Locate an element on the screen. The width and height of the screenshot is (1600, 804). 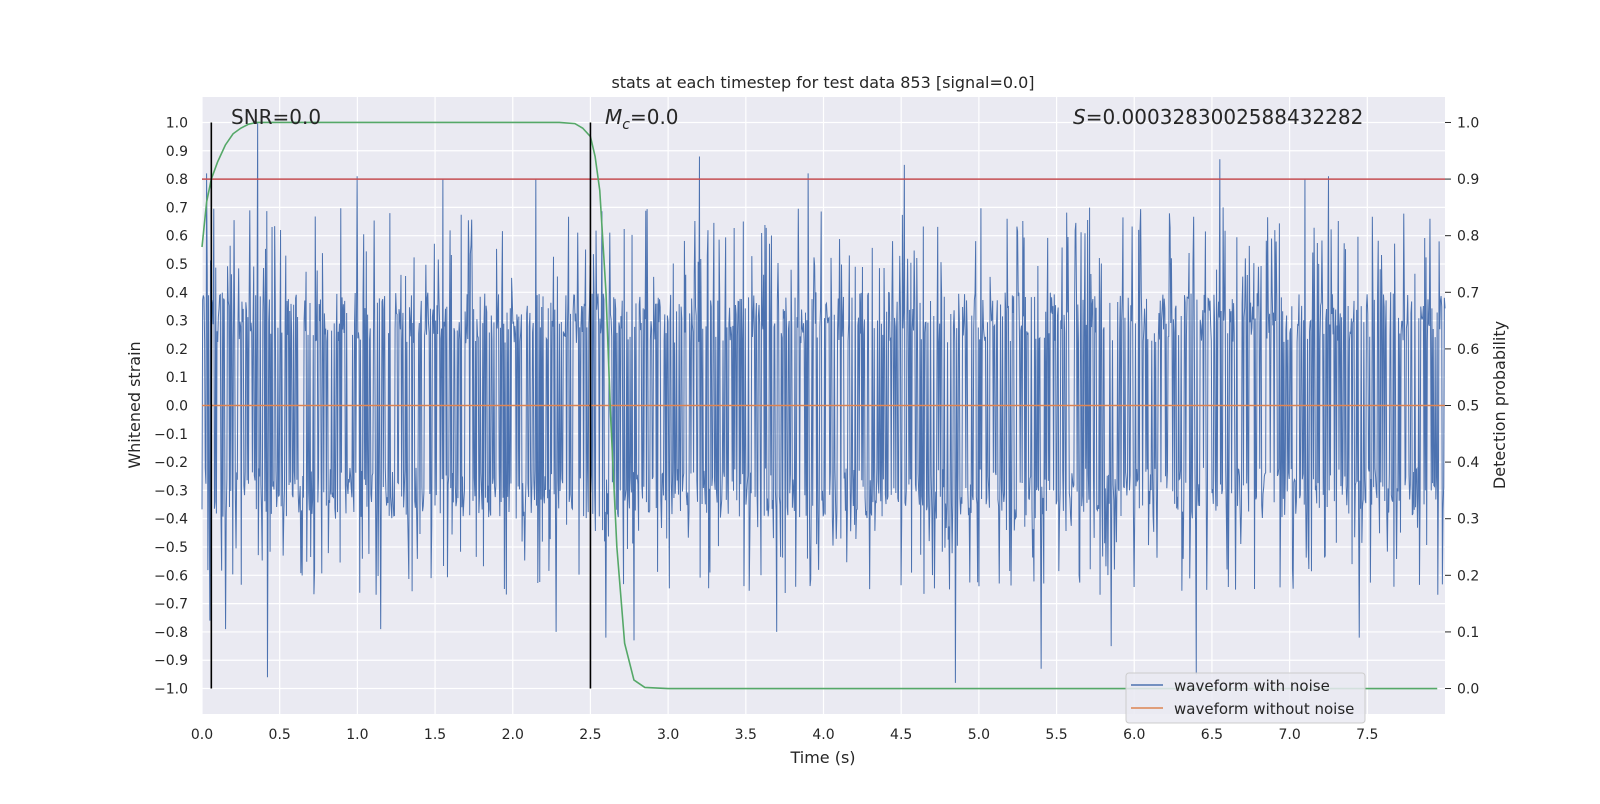
y-tick-label-left: −0.2 is located at coordinates (171, 463).